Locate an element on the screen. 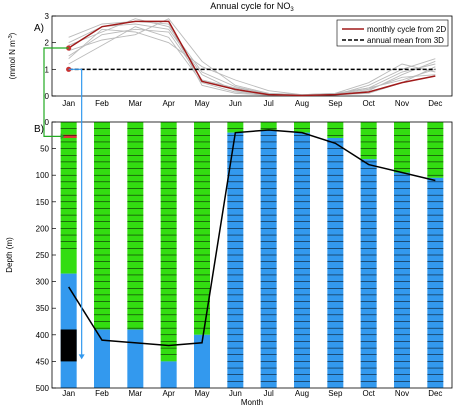  b-y-tick-label: 150 is located at coordinates (43, 202).